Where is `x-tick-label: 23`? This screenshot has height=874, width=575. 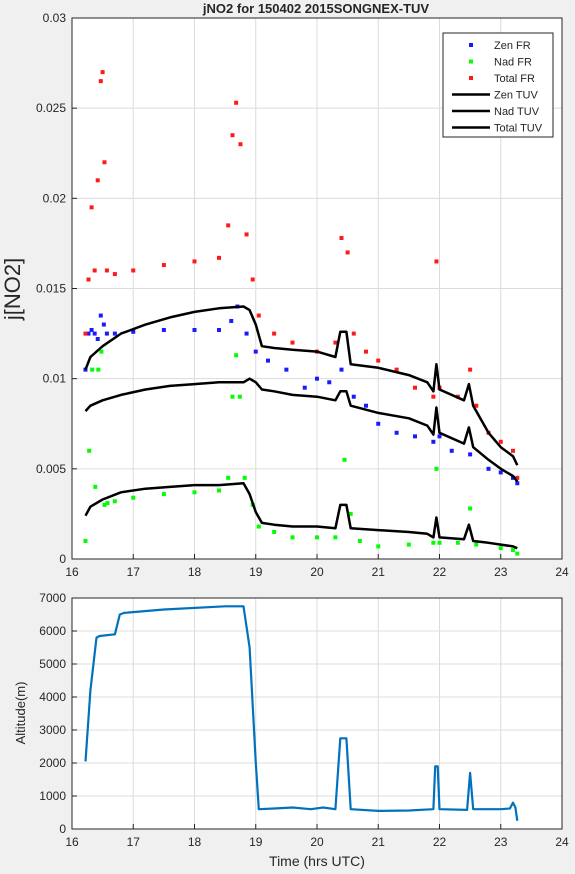 x-tick-label: 23 is located at coordinates (501, 842).